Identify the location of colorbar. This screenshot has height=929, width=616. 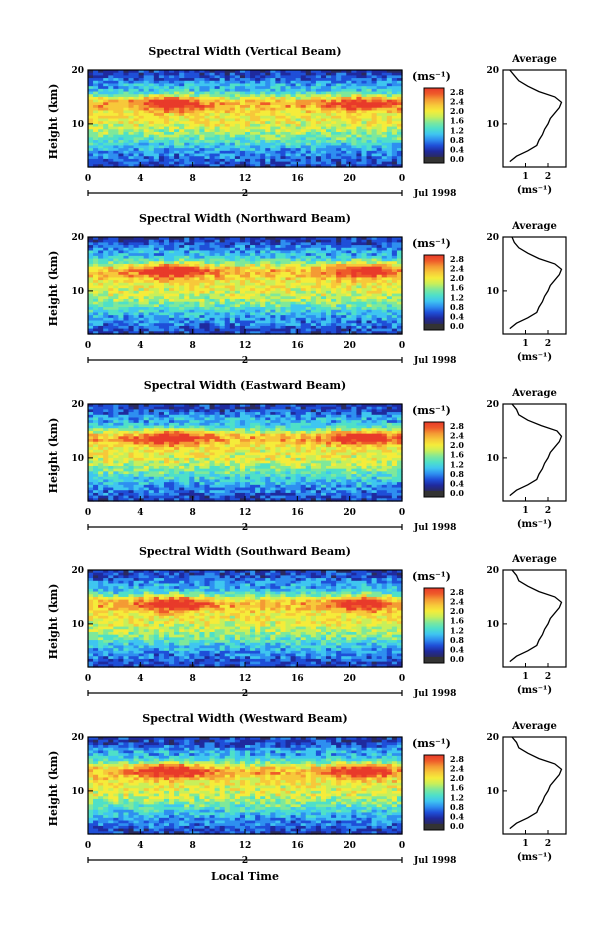
(434, 122).